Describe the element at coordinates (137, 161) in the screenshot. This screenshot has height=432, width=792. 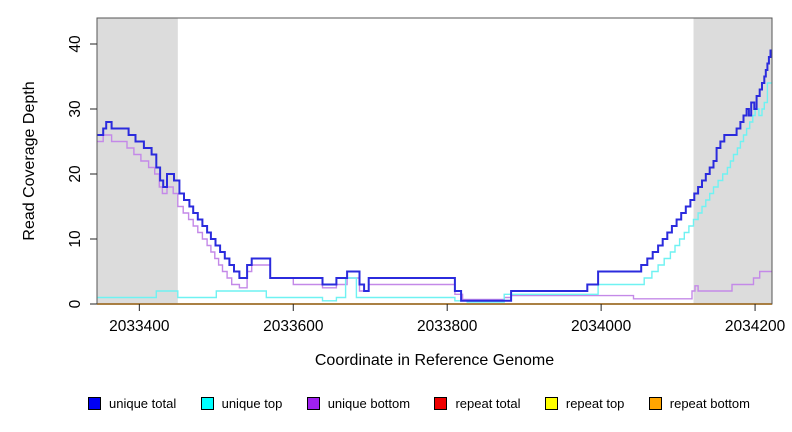
I see `shaded-region` at that location.